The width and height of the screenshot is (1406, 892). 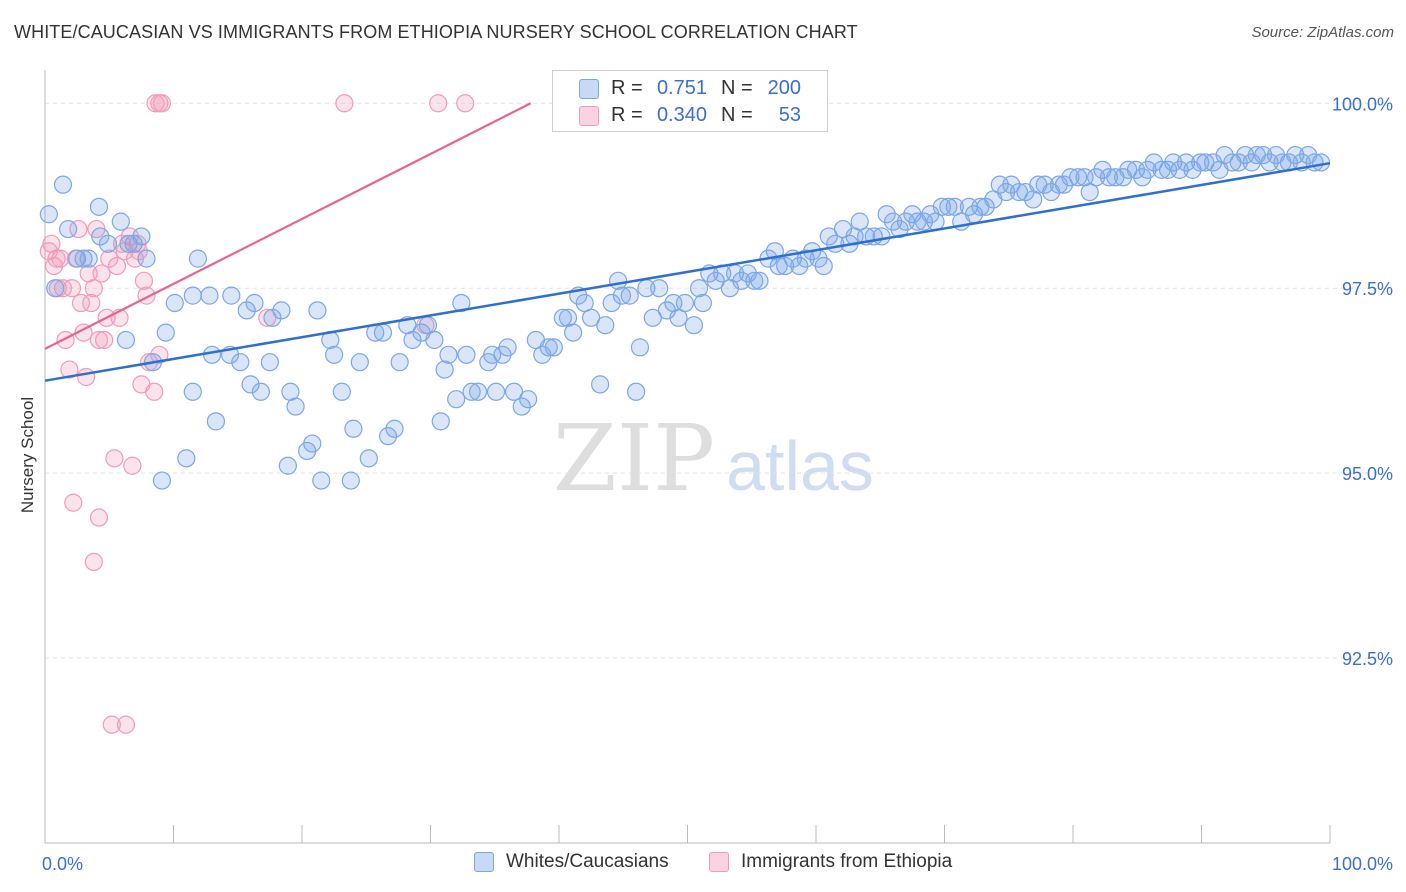 What do you see at coordinates (784, 88) in the screenshot?
I see `n-value: 200` at bounding box center [784, 88].